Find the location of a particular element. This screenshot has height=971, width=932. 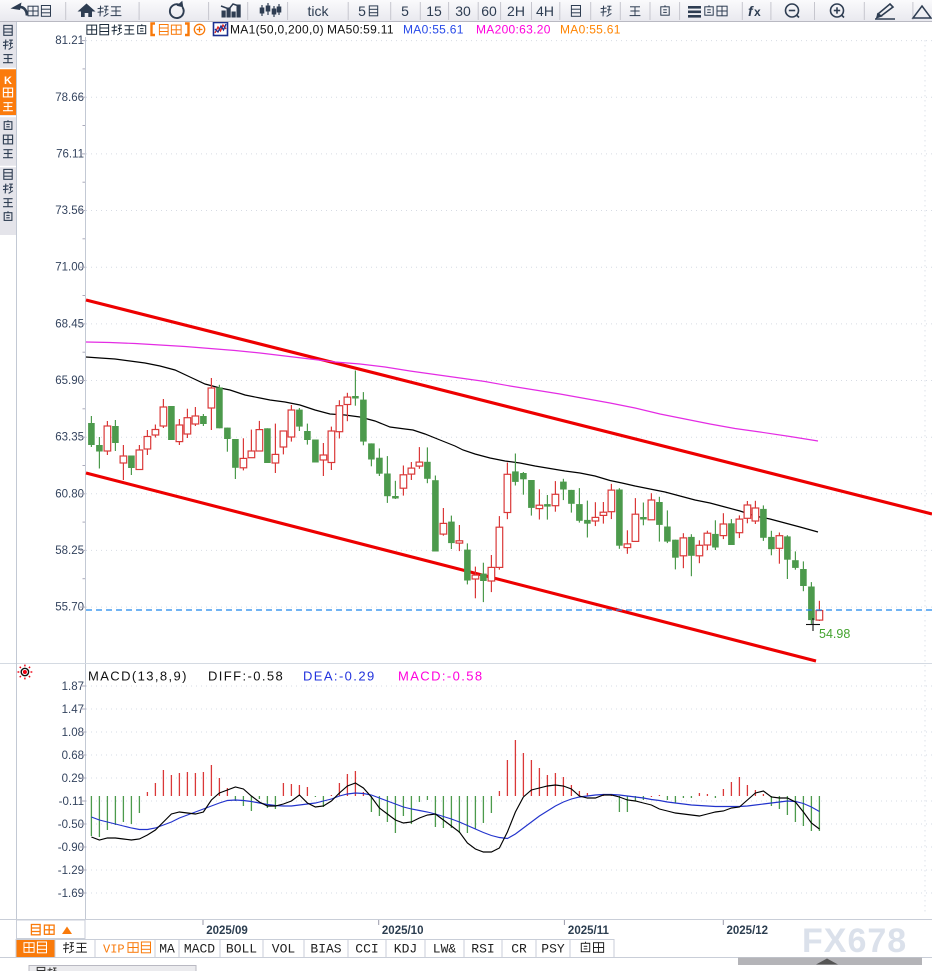

svg-text: -0.50 is located at coordinates (71, 825).